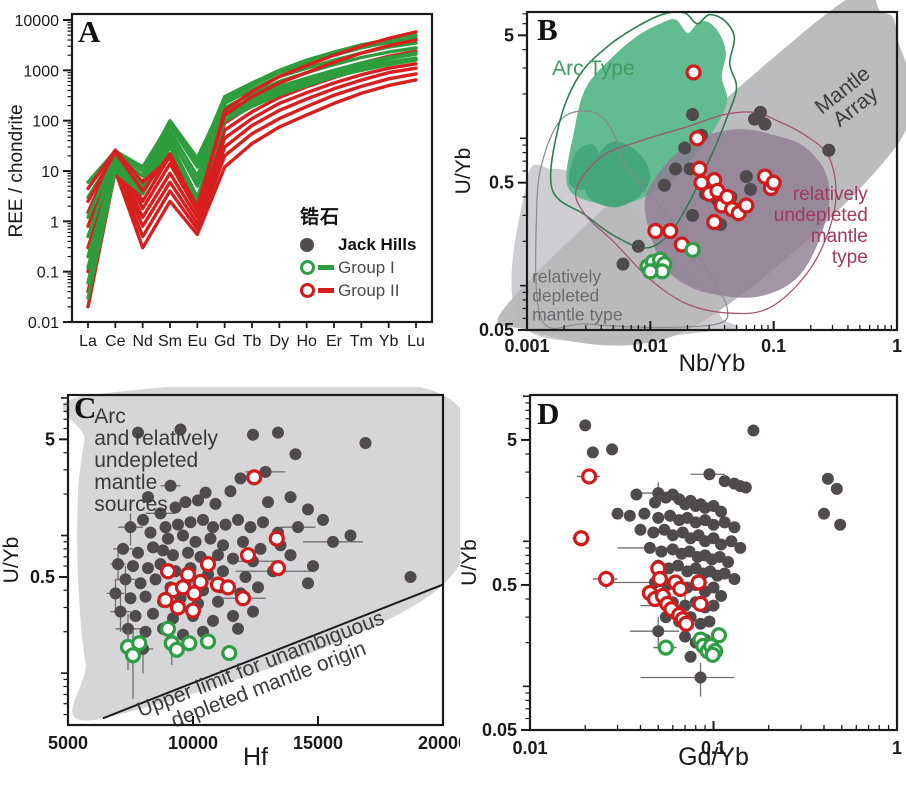 The image size is (906, 787). I want to click on svg-text: Dy, so click(280, 341).